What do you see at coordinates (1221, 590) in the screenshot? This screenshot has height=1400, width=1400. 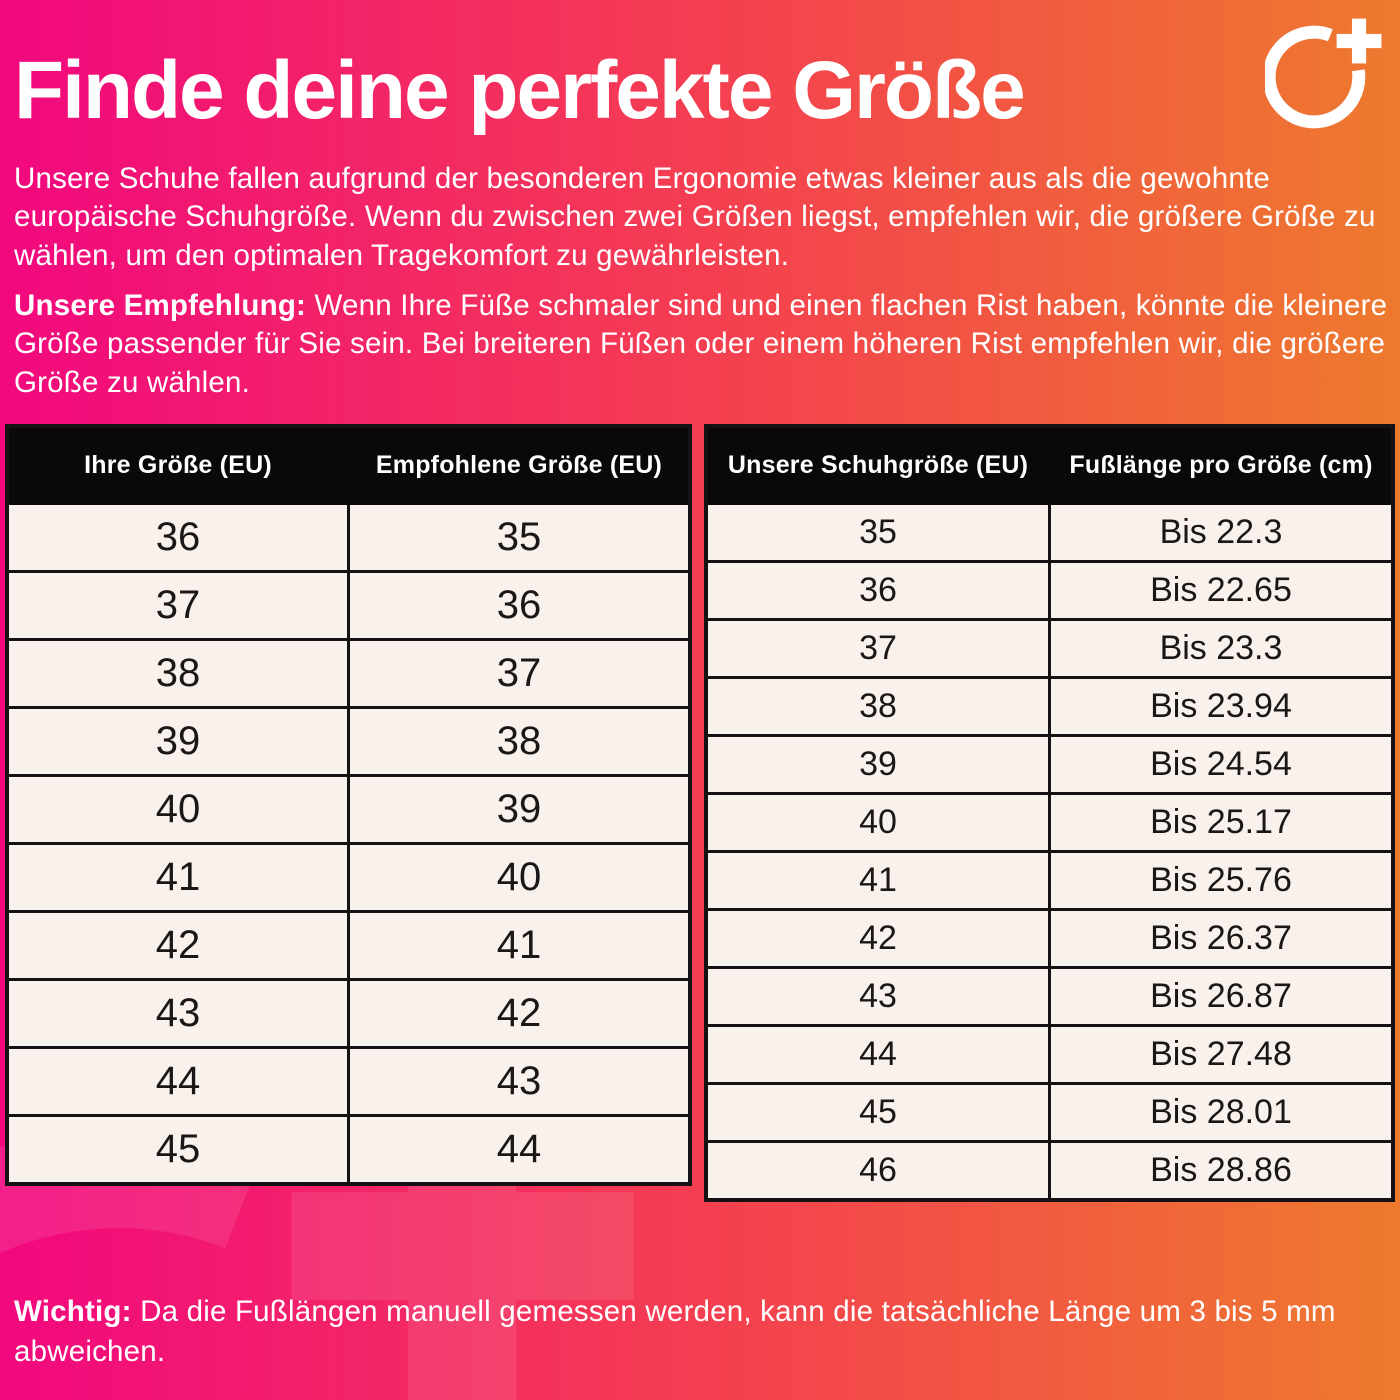 I see `table-cell: Bis 22.65` at bounding box center [1221, 590].